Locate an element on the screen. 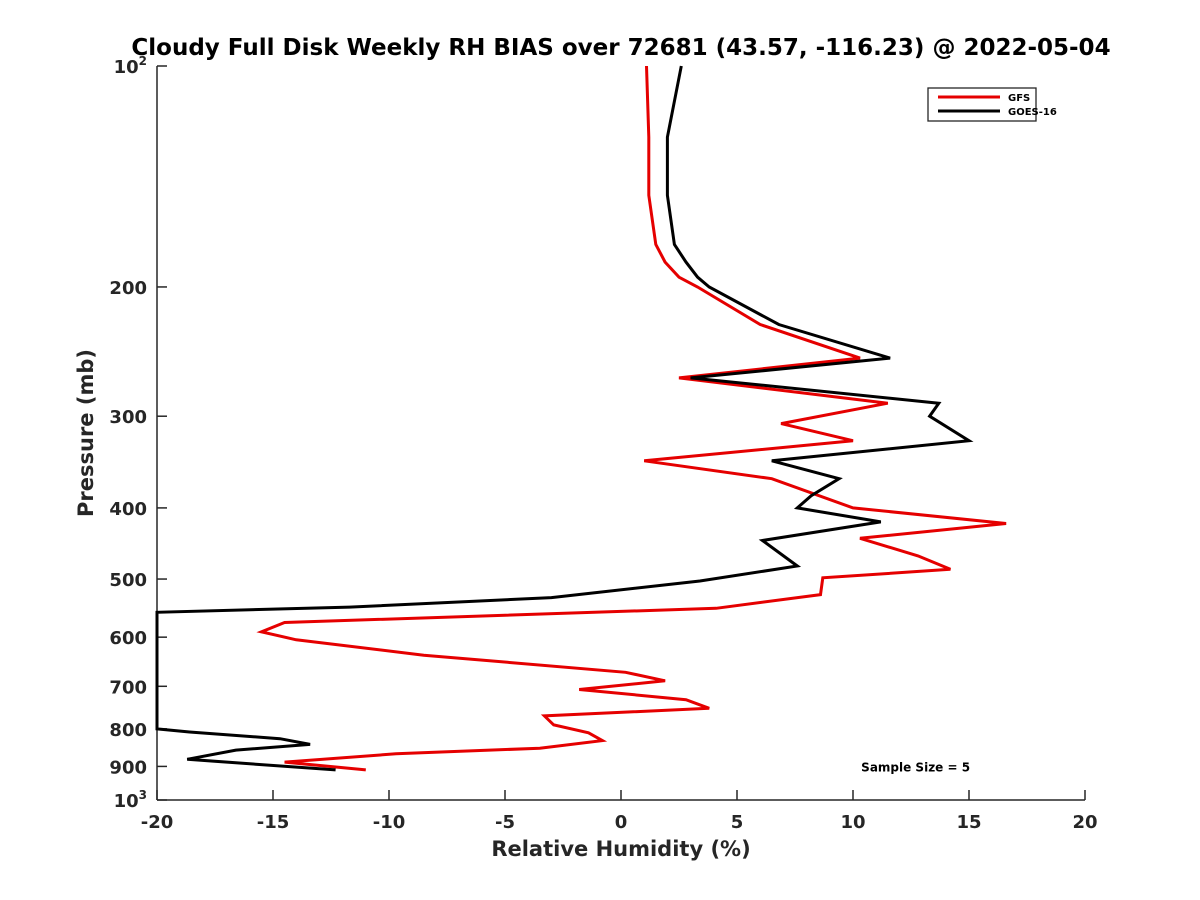 The image size is (1200, 900). y-tick-label: 200 is located at coordinates (128, 288).